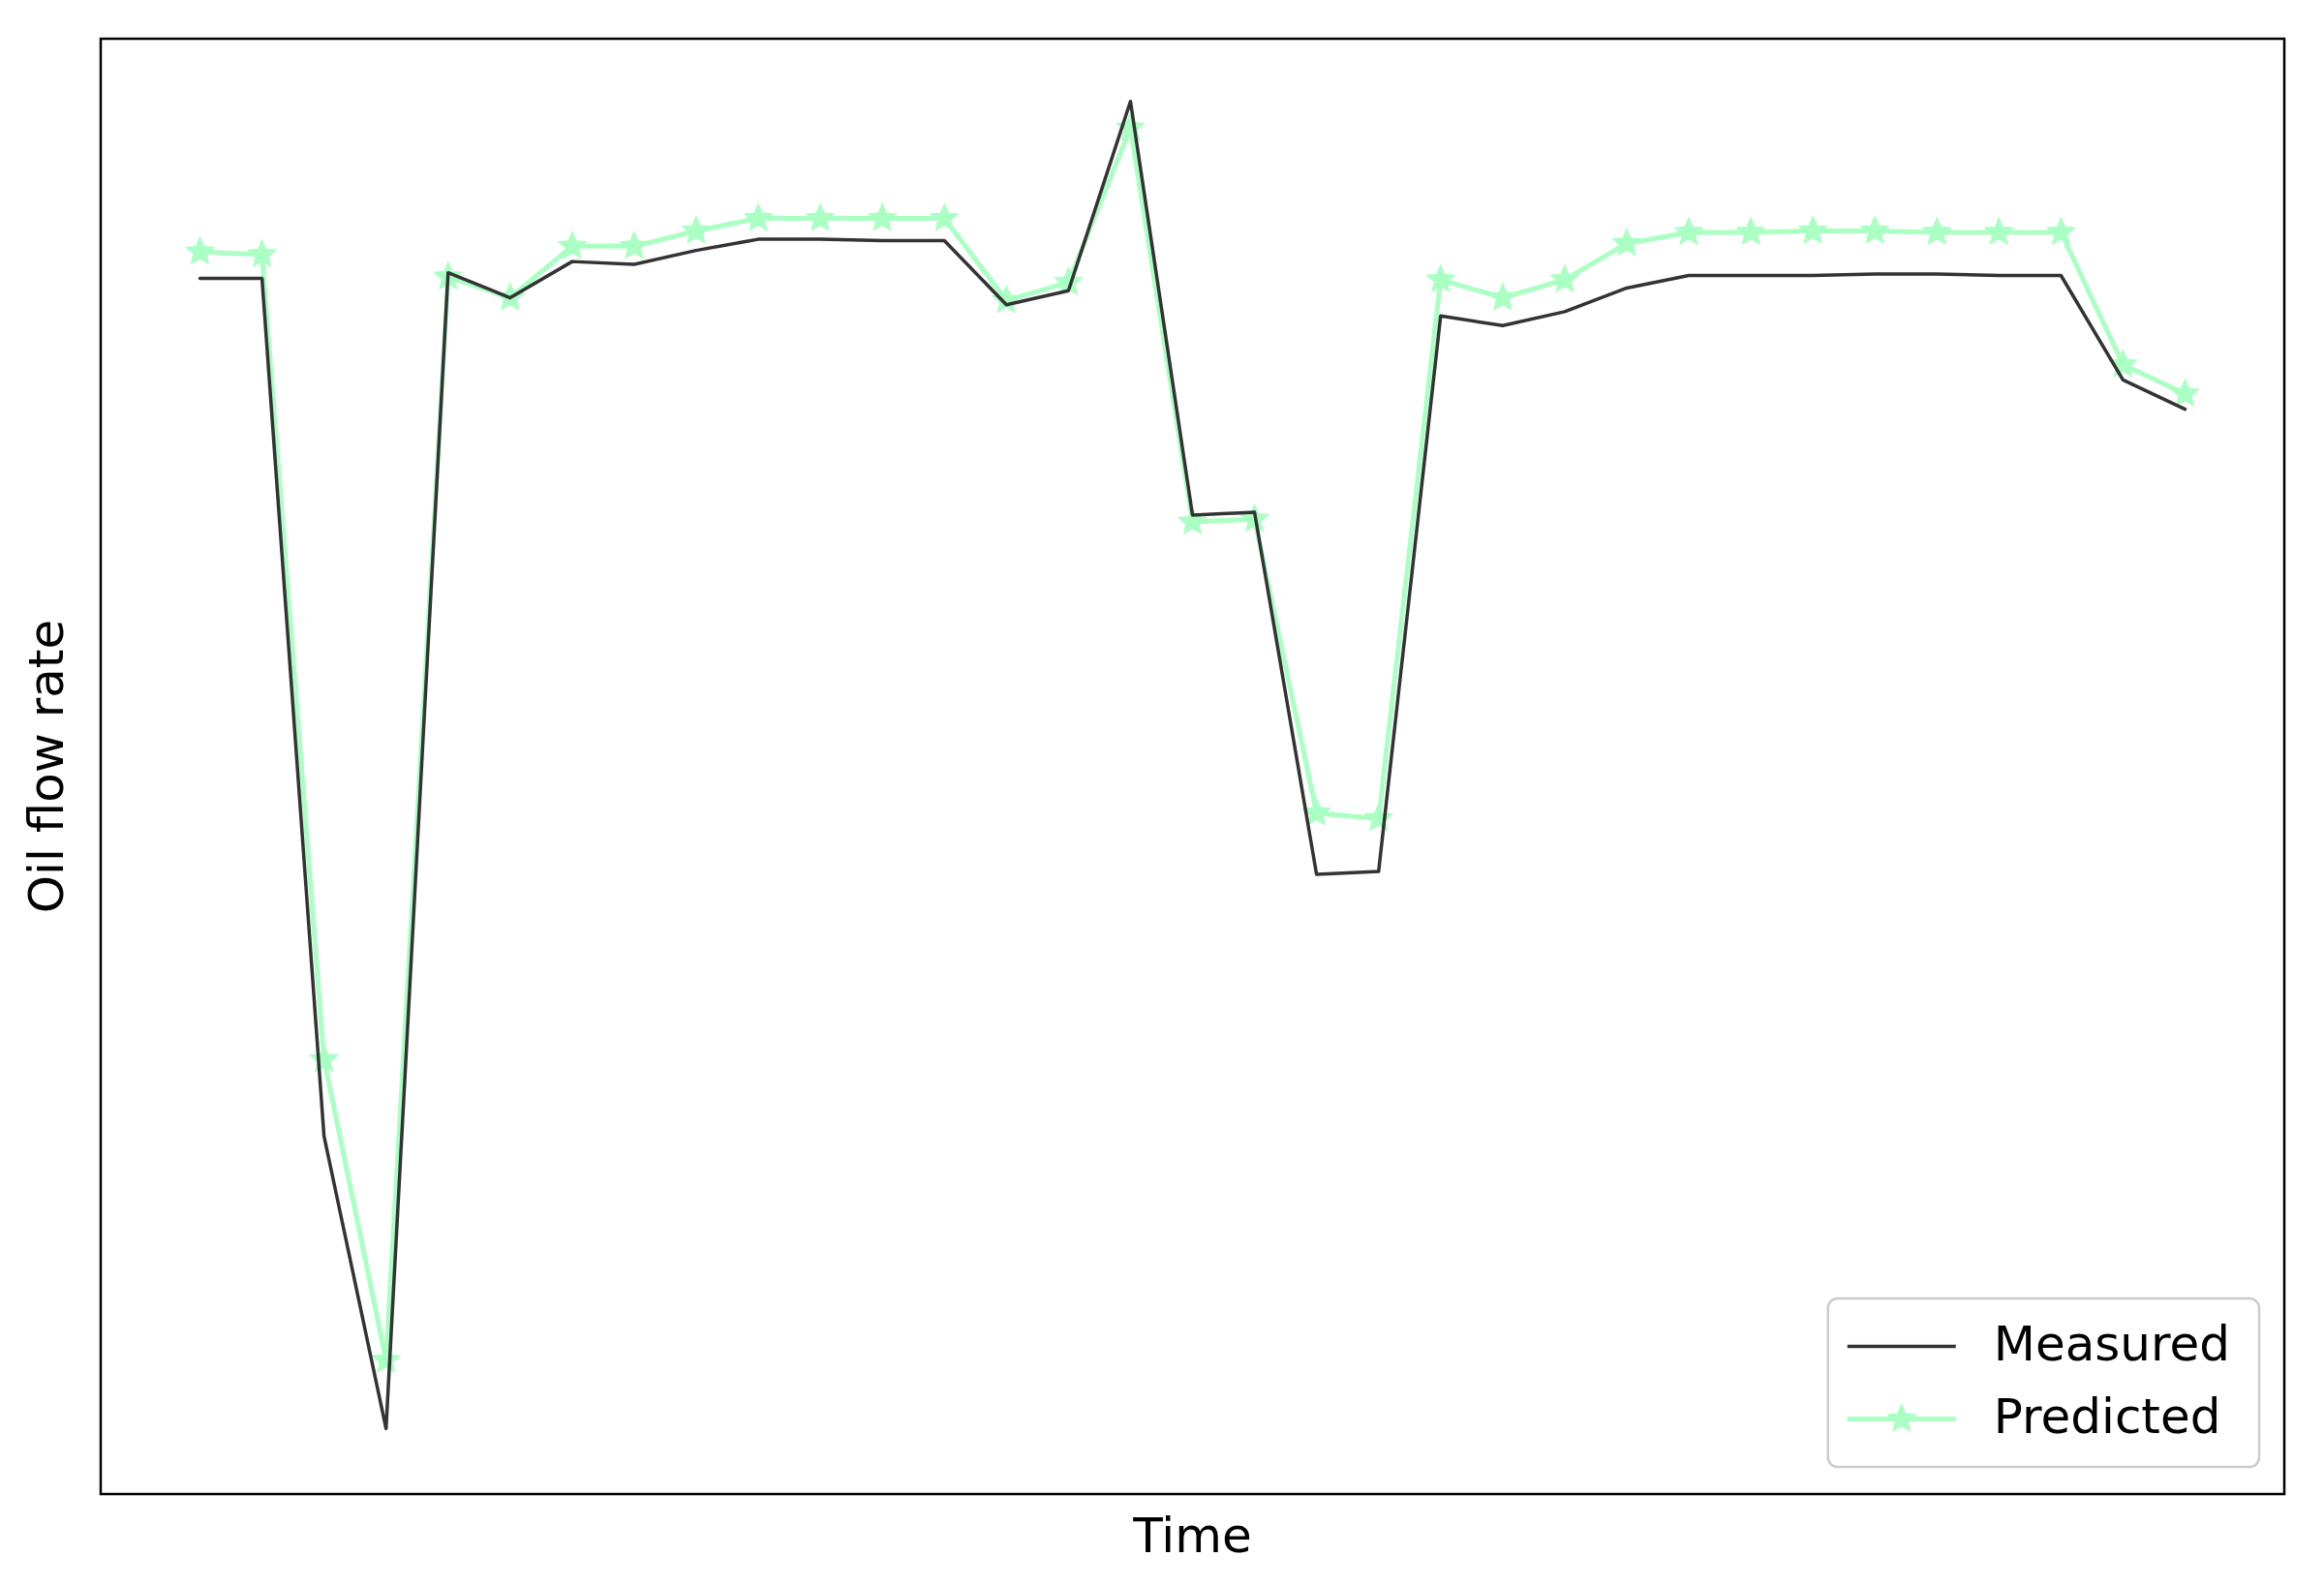 The width and height of the screenshot is (2324, 1587). I want to click on x-axis-title: Time, so click(1192, 1535).